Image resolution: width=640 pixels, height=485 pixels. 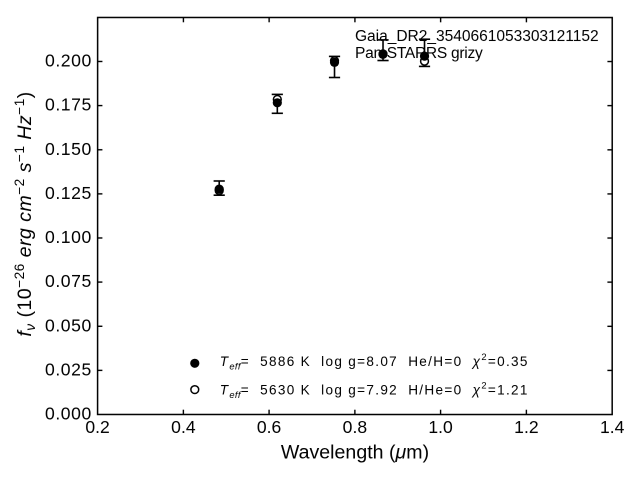 I want to click on svg-text: 1.2, so click(x=526, y=427).